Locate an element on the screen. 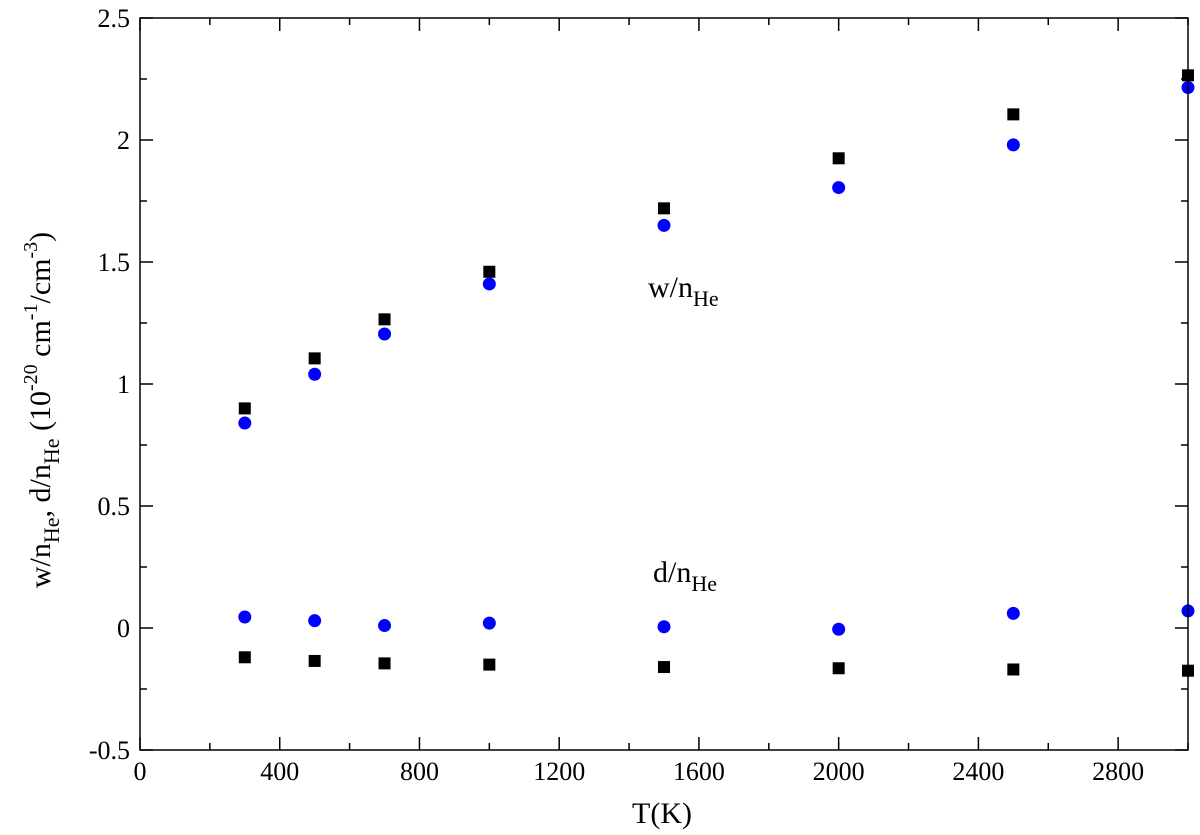 The image size is (1200, 835). annotation-w: w/nHe is located at coordinates (683, 291).